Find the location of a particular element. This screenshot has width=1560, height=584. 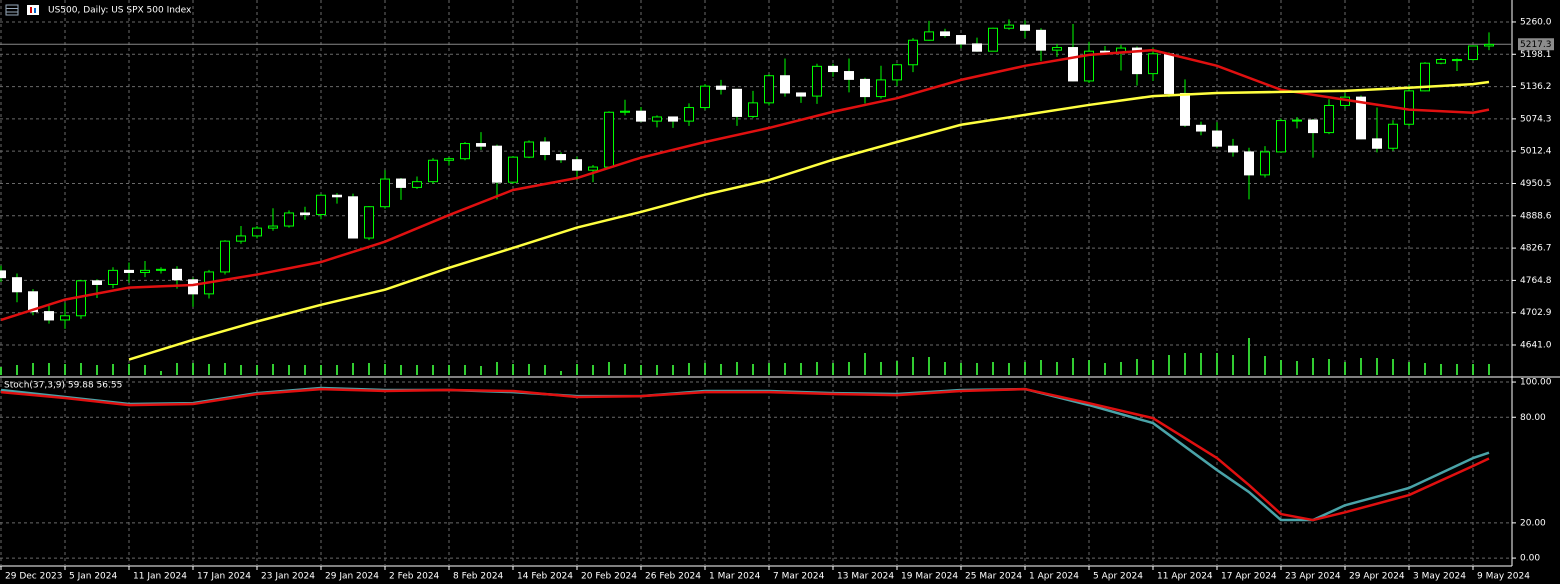

y-tick-label: 0.00 is located at coordinates (1530, 559).